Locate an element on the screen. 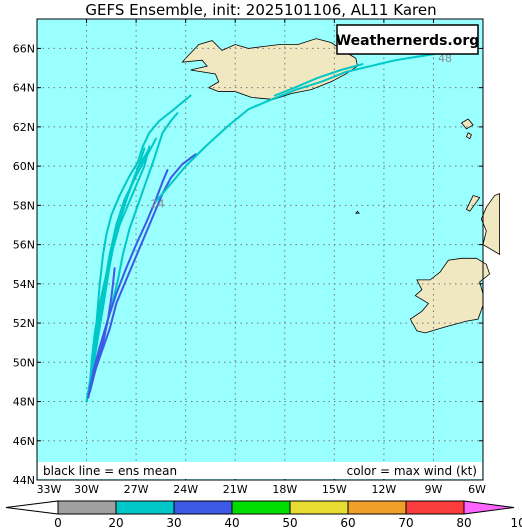  land-ireland is located at coordinates (450, 295).